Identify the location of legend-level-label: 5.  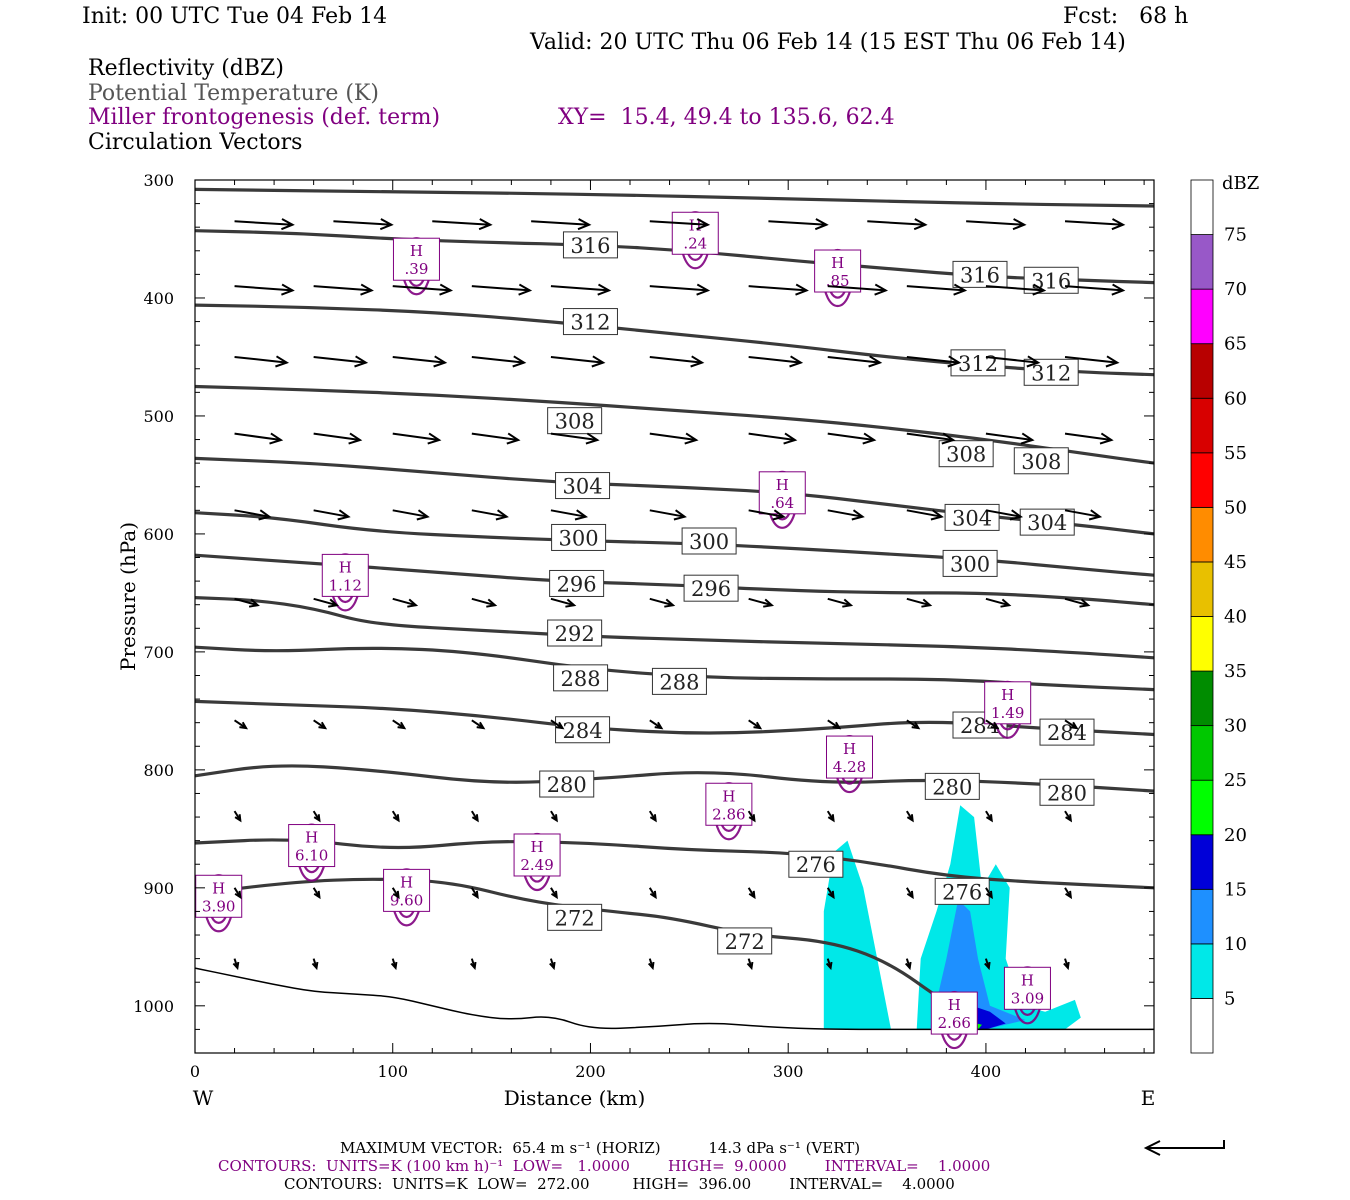
(1229, 998).